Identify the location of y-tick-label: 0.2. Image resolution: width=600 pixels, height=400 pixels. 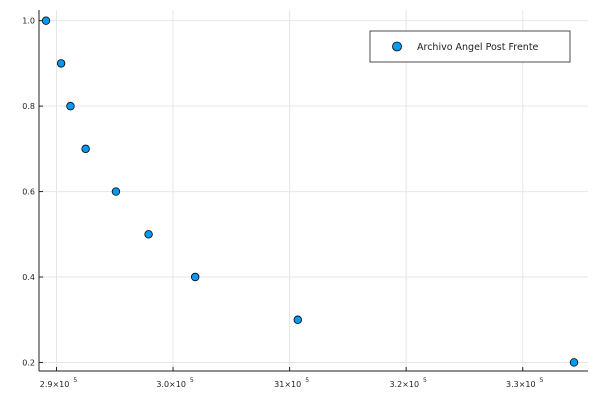
(28, 362).